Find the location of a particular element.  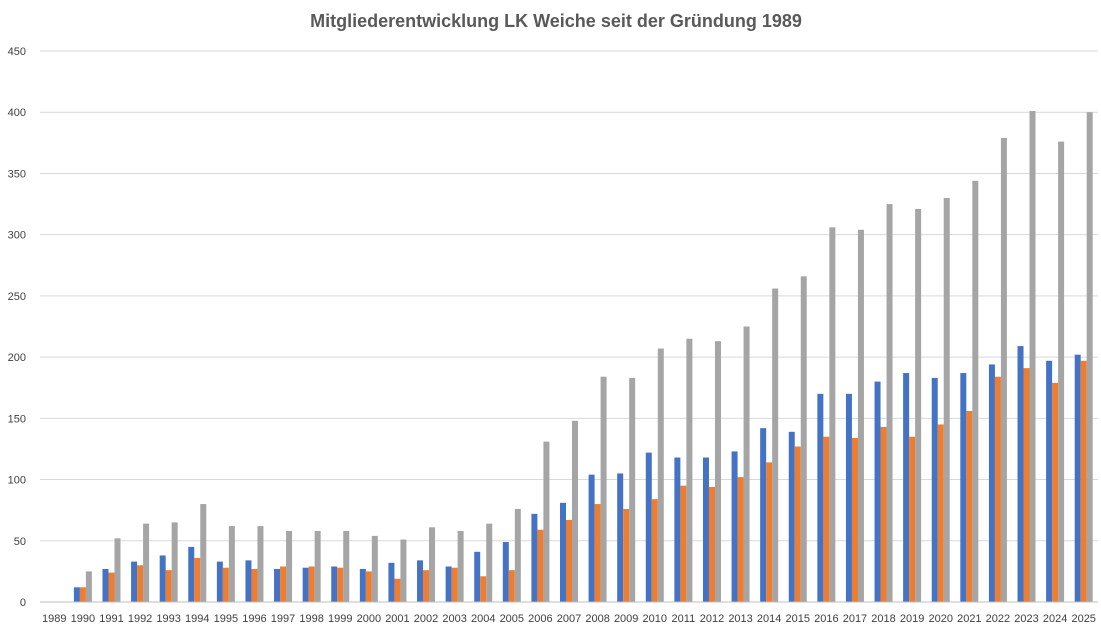

bar-2002-s2 is located at coordinates (426, 586).